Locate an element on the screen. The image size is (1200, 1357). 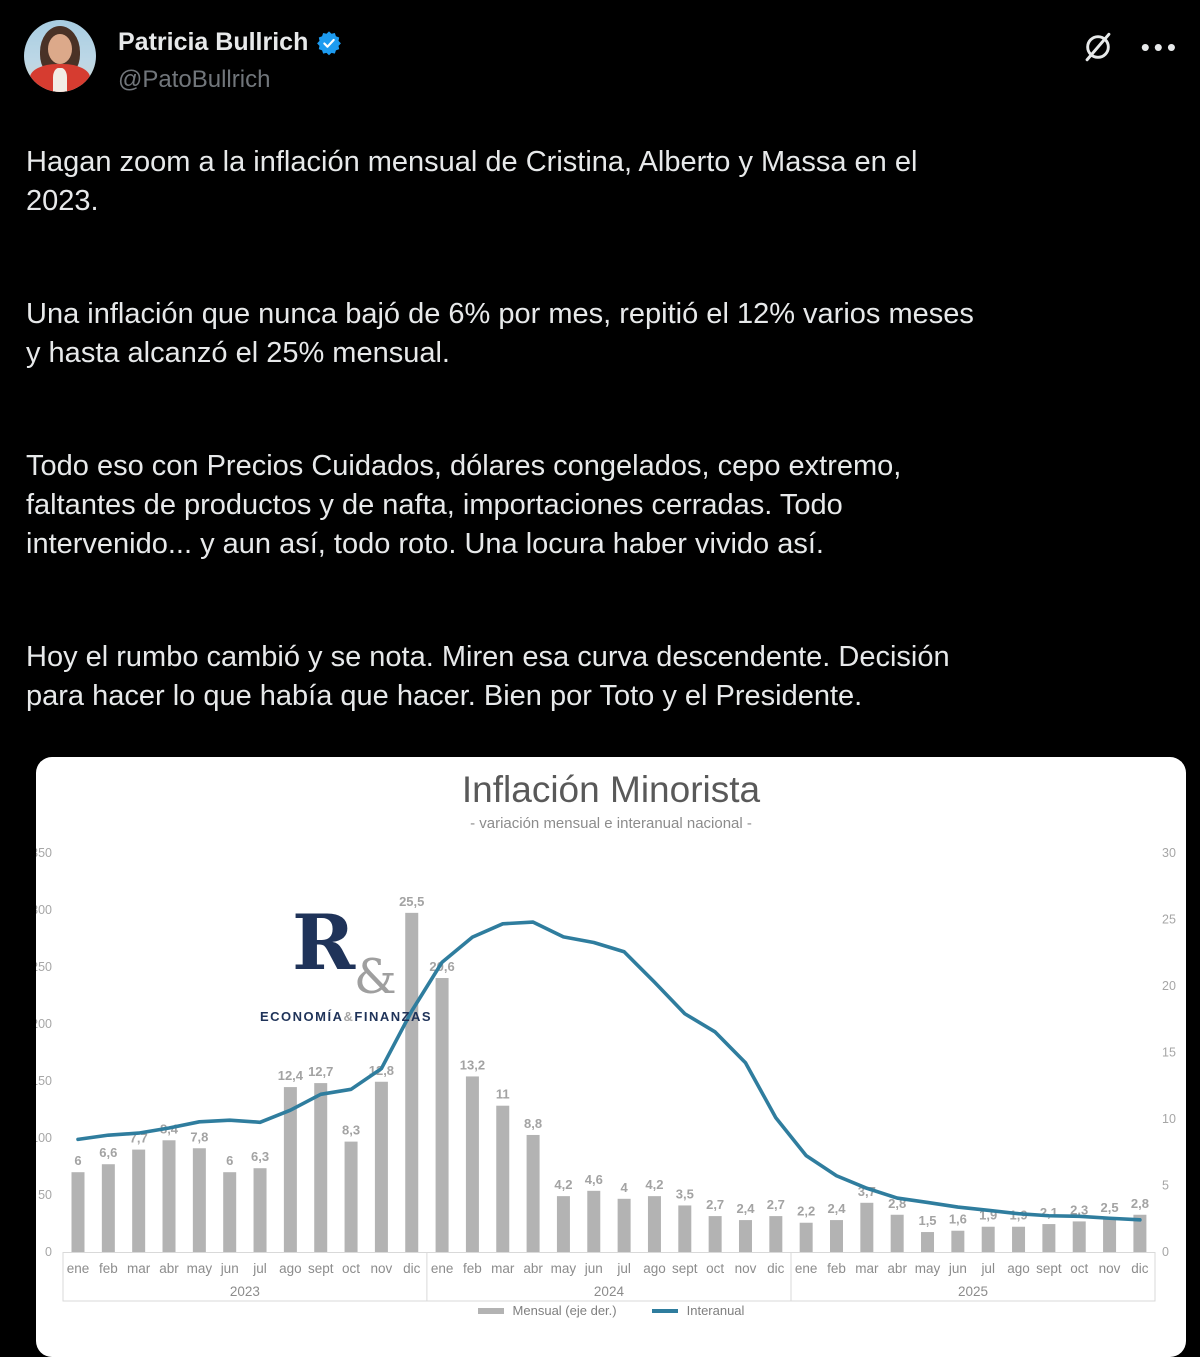
svg-text: 2,4 is located at coordinates (745, 1208).